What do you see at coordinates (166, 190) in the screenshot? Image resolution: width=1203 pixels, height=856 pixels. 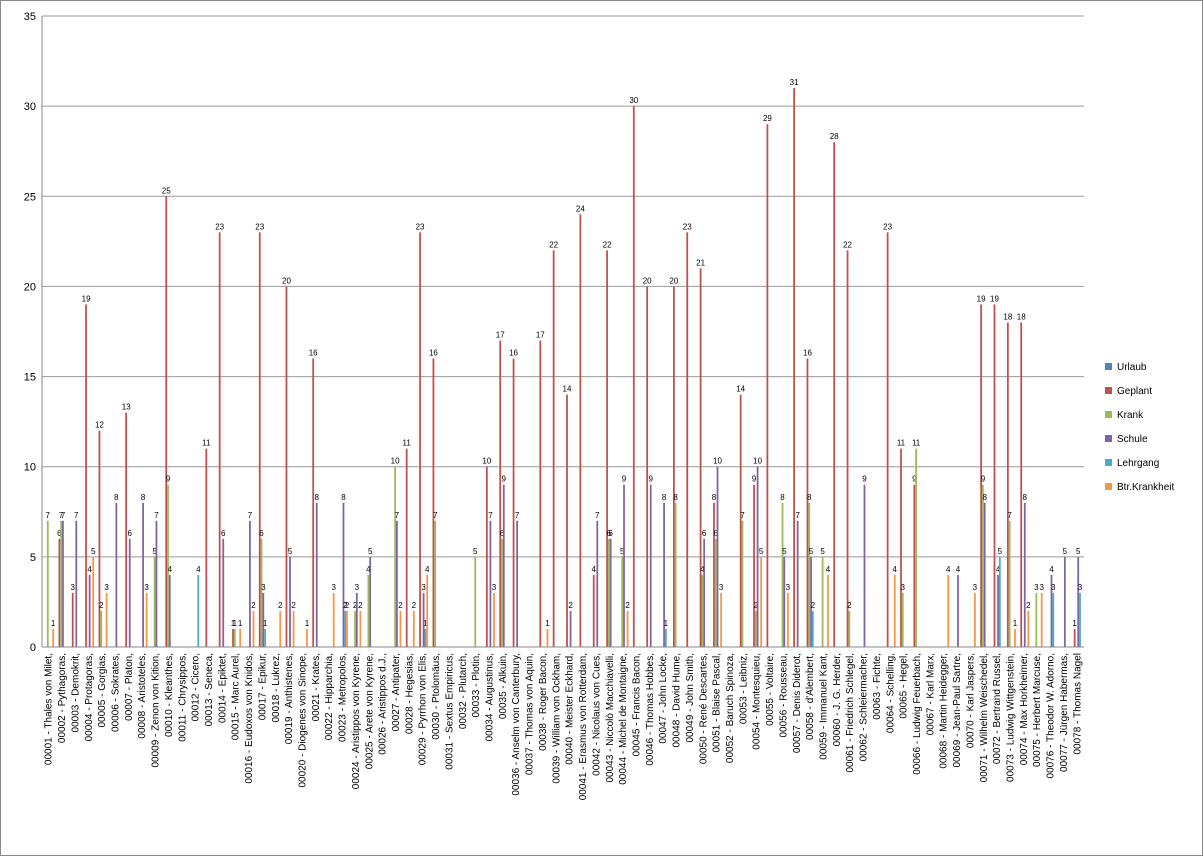 I see `value-label: 25` at bounding box center [166, 190].